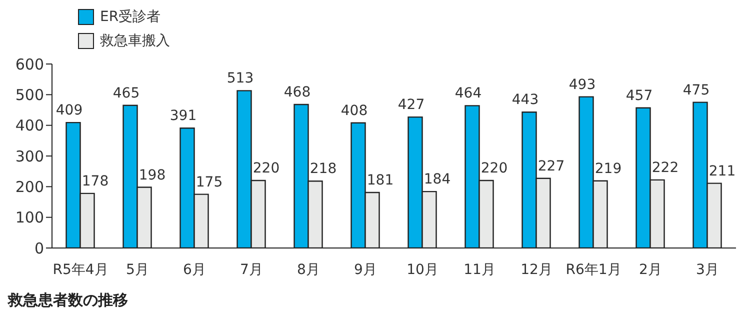  Describe the element at coordinates (608, 168) in the screenshot. I see `data-label: 219` at that location.